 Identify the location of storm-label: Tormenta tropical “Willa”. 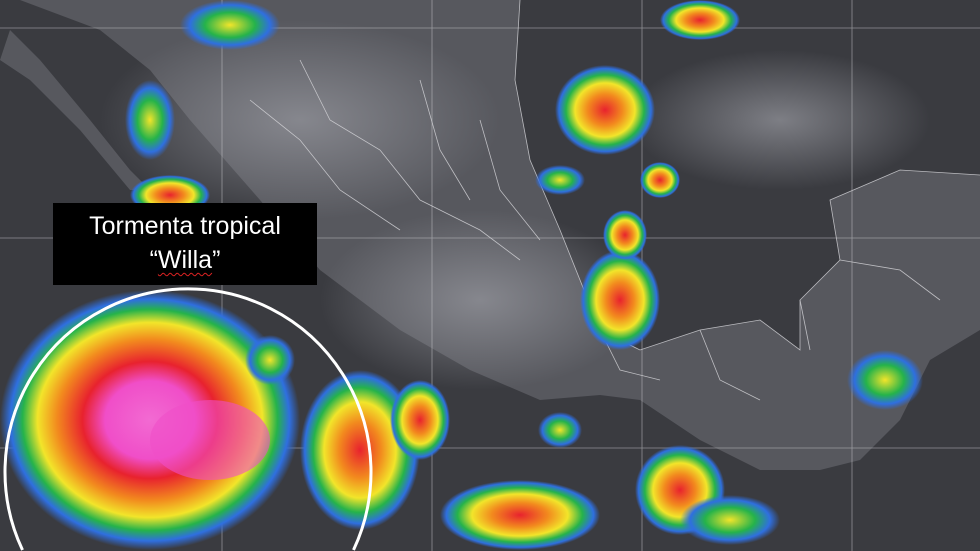
(185, 244).